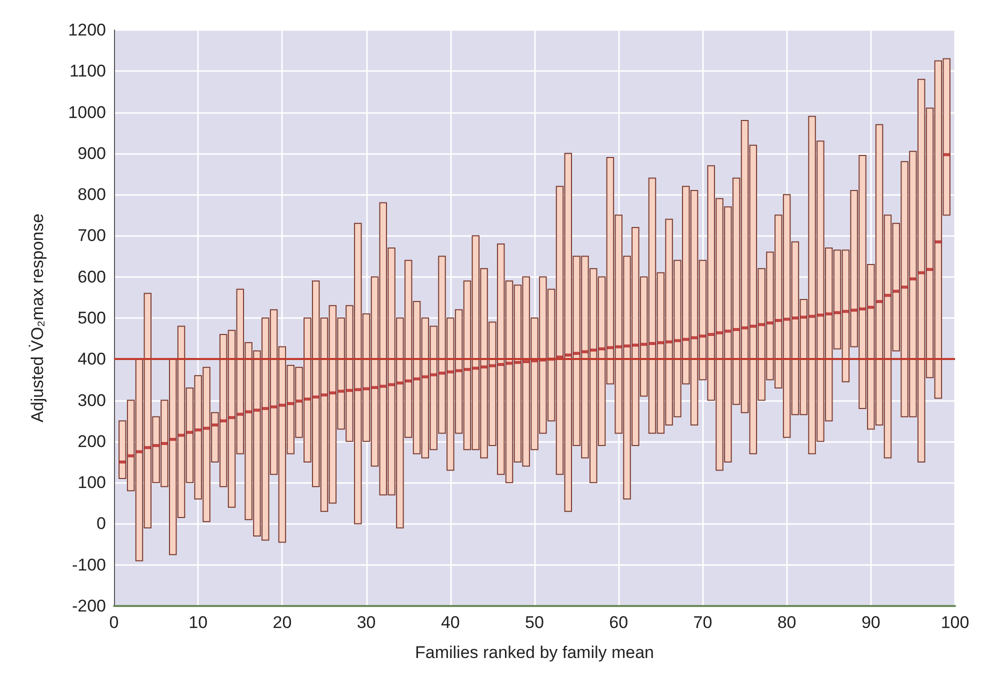  What do you see at coordinates (37, 318) in the screenshot?
I see `y-axis-title: Adjusted V̇O₂max response` at bounding box center [37, 318].